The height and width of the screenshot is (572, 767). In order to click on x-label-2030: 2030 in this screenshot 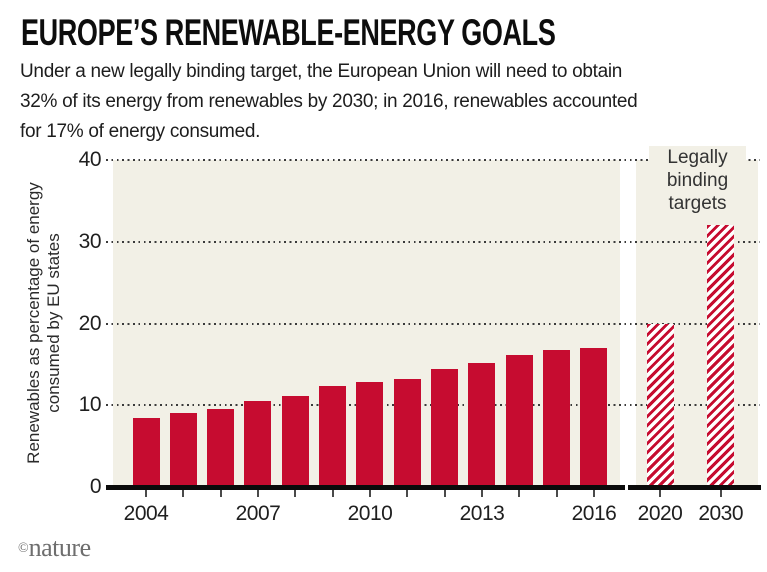, I will do `click(721, 513)`.